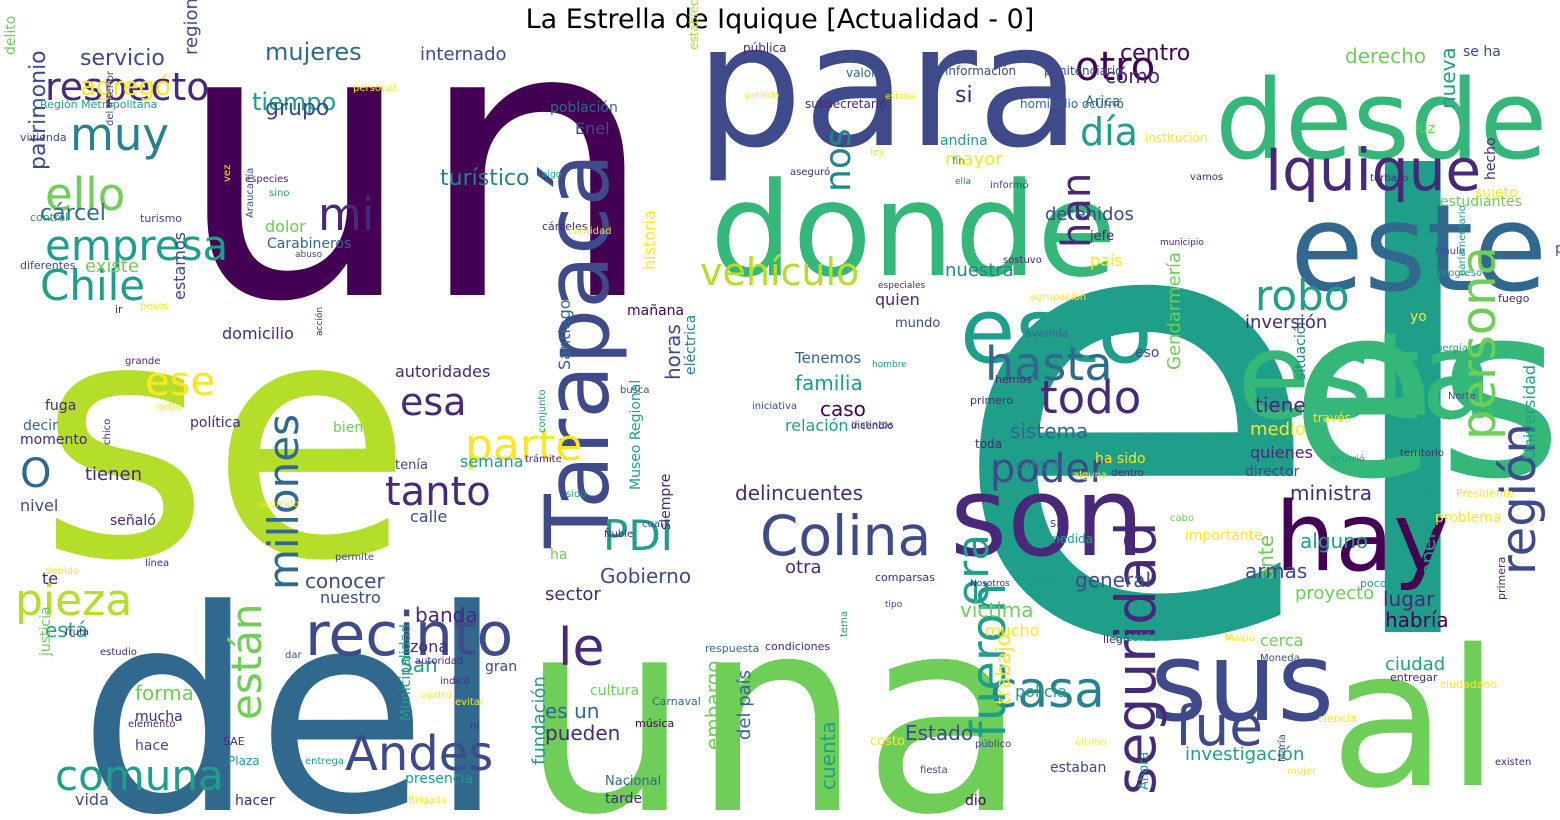 This screenshot has width=1560, height=820. What do you see at coordinates (1557, 249) in the screenshot?
I see `cloud-word: paciente` at bounding box center [1557, 249].